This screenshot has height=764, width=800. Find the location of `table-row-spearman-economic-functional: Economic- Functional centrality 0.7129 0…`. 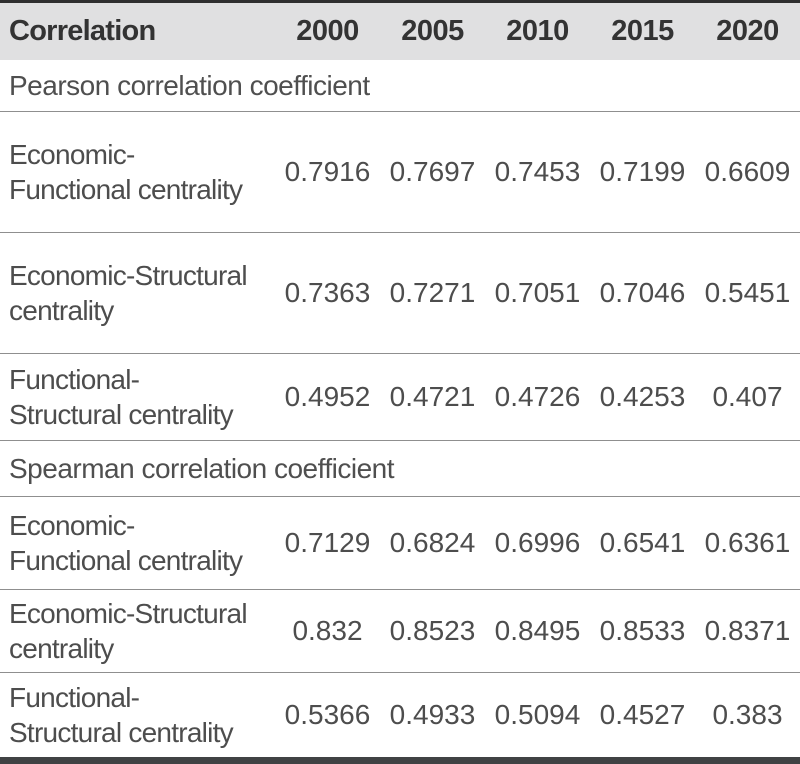

table-row-spearman-economic-functional: Economic- Functional centrality 0.7129 0… is located at coordinates (400, 543).